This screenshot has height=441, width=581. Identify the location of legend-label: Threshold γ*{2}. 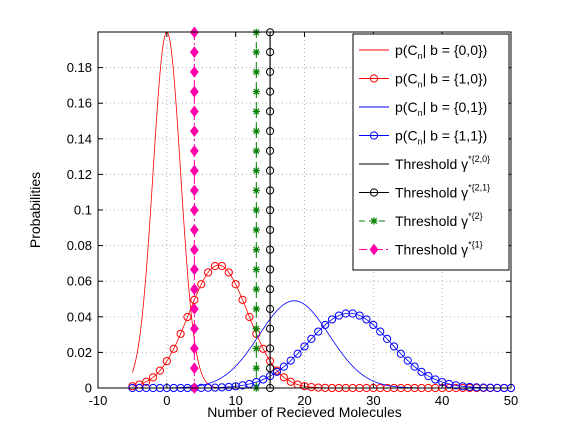
(439, 220).